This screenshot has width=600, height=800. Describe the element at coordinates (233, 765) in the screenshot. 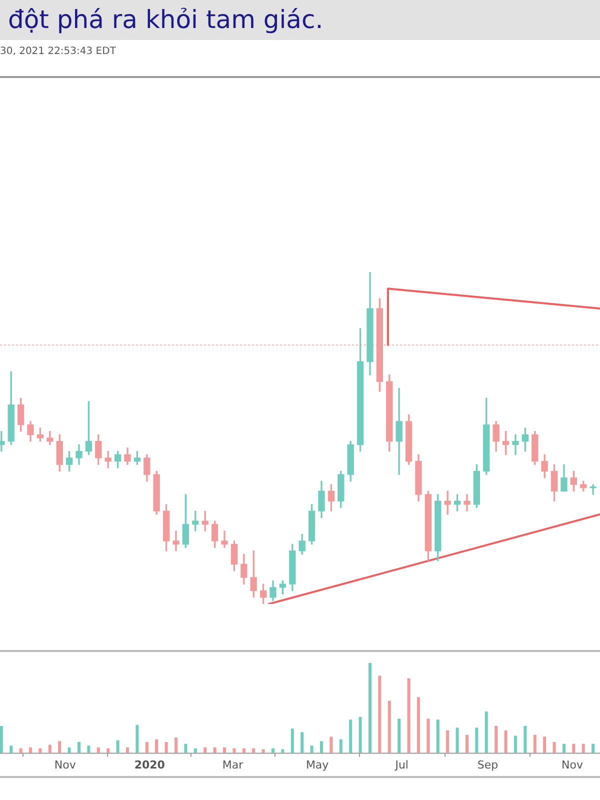

I see `x-tick-label: Mar` at that location.